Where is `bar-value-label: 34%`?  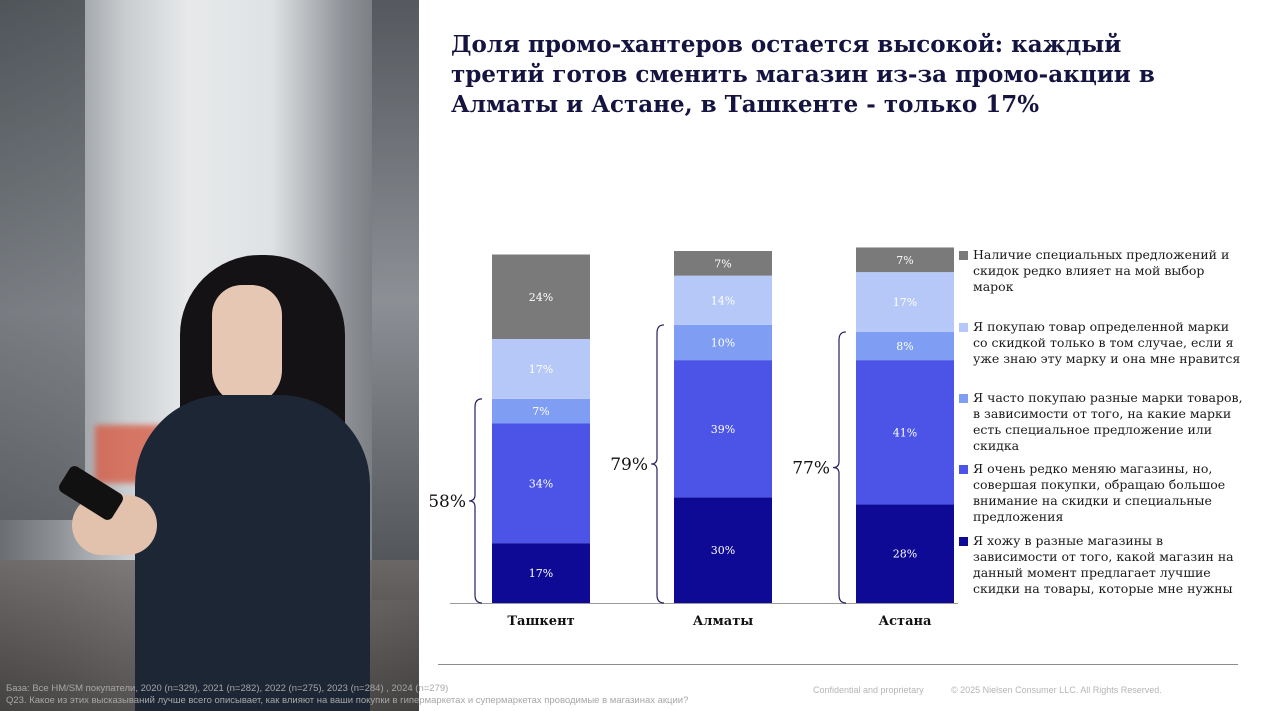
bar-value-label: 34% is located at coordinates (541, 483).